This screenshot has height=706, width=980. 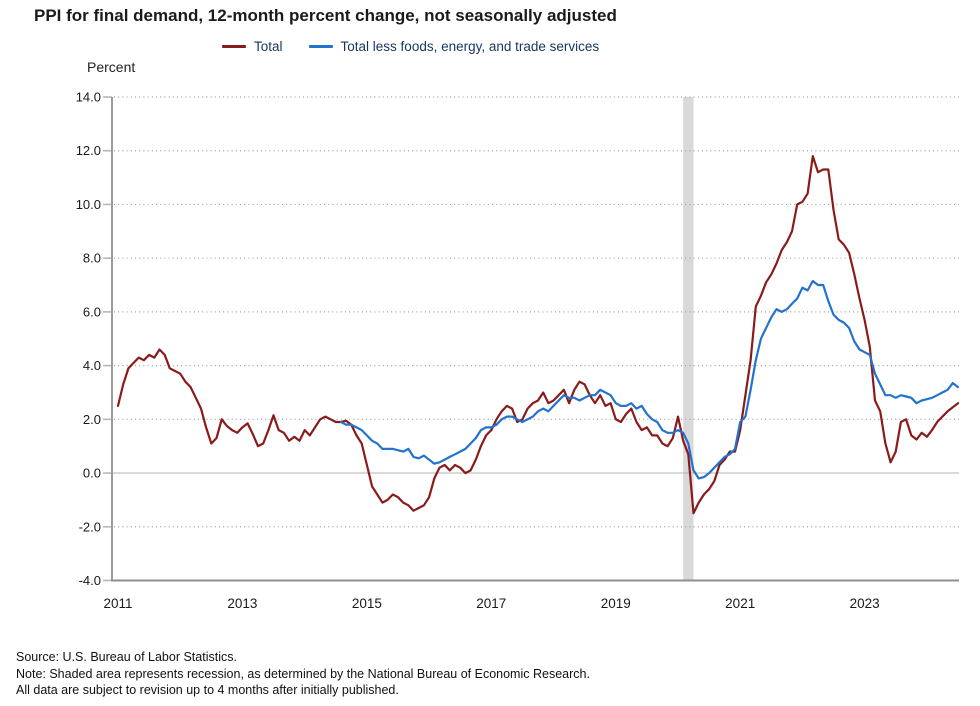 What do you see at coordinates (92, 365) in the screenshot?
I see `y-tick-label: 4.0` at bounding box center [92, 365].